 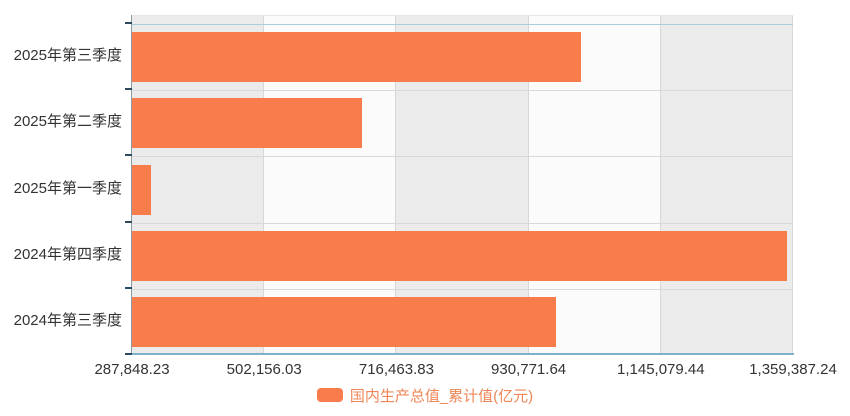 I want to click on x-axis-tick-label: 502,156.03, so click(x=264, y=369).